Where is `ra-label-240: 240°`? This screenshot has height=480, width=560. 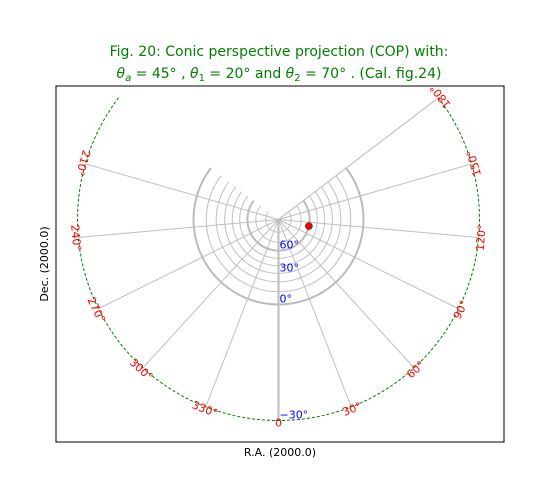
ra-label-240: 240° is located at coordinates (75, 238).